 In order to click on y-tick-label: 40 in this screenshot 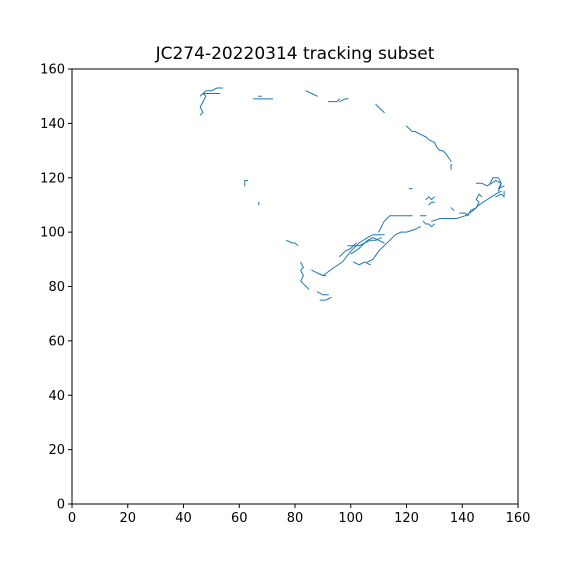, I will do `click(56, 396)`.